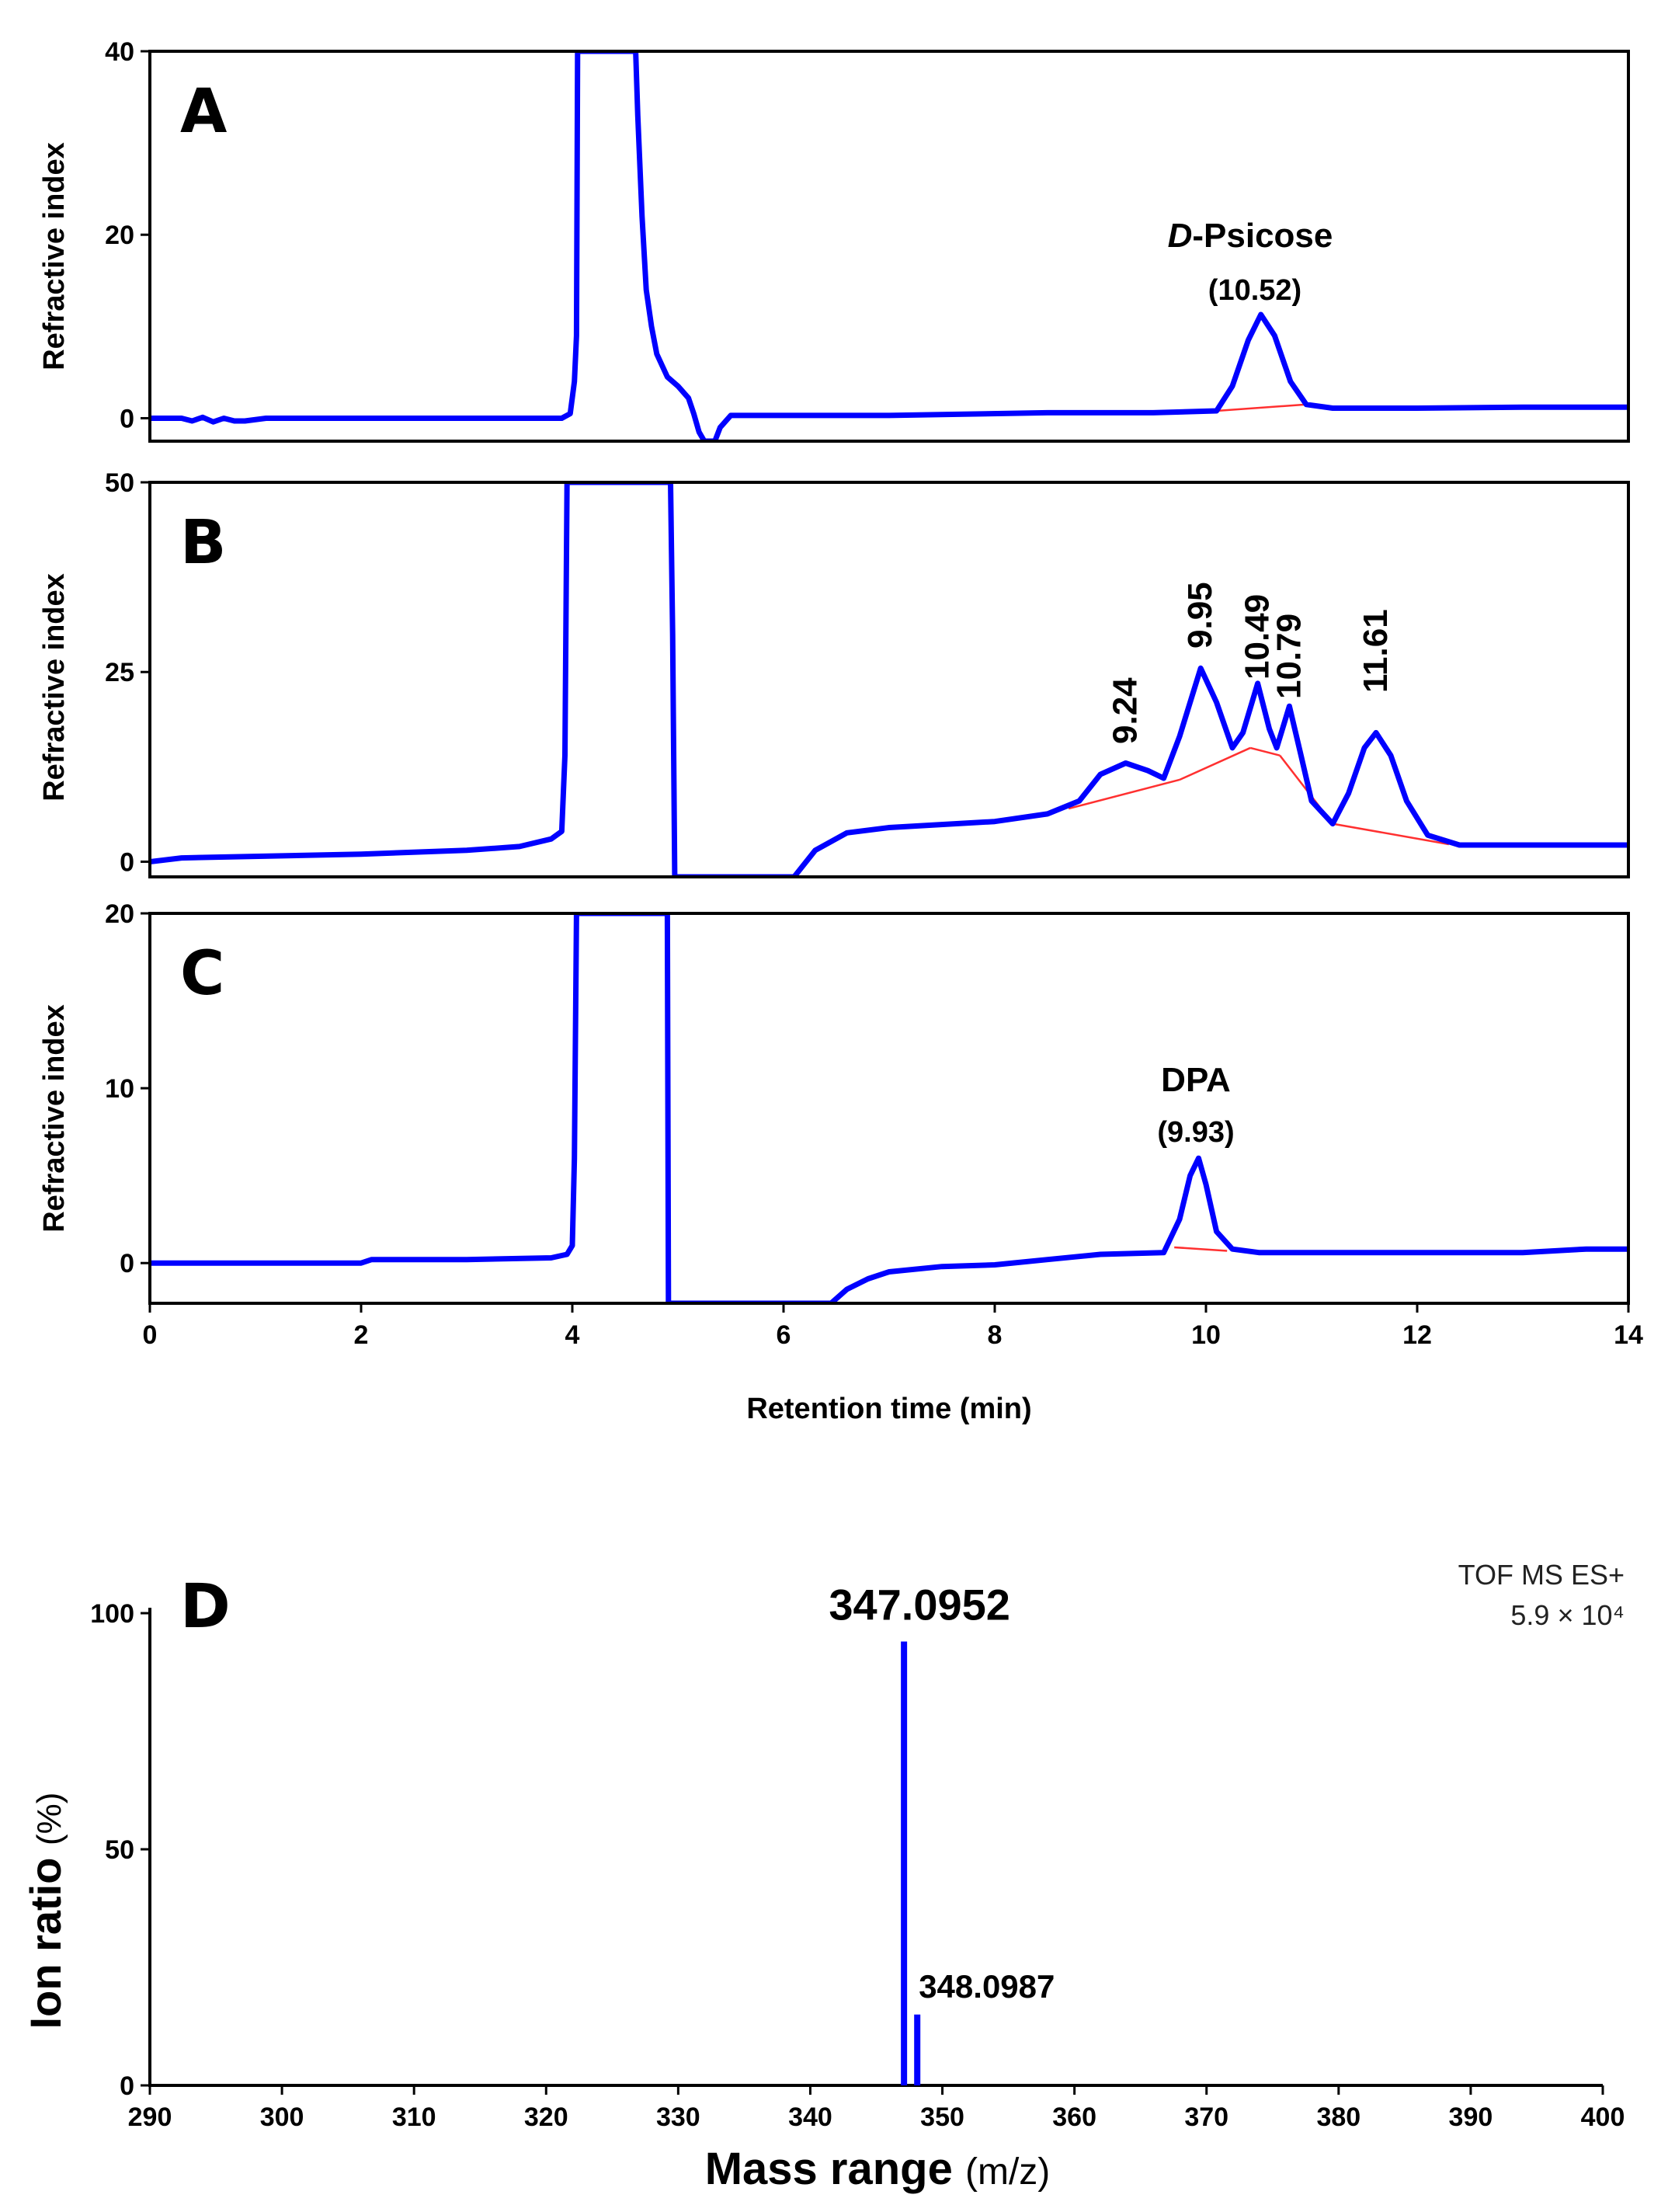 The width and height of the screenshot is (1675, 2212). Describe the element at coordinates (150, 2117) in the screenshot. I see `panel-d-x-tick-label-0: 290` at that location.